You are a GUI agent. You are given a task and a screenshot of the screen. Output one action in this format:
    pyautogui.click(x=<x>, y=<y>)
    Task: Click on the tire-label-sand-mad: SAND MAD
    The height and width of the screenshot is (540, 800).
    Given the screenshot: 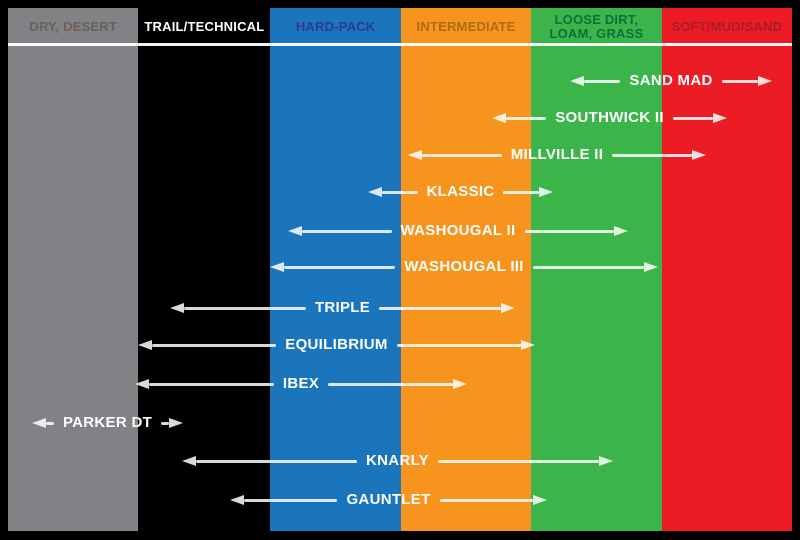 What is the action you would take?
    pyautogui.click(x=671, y=80)
    